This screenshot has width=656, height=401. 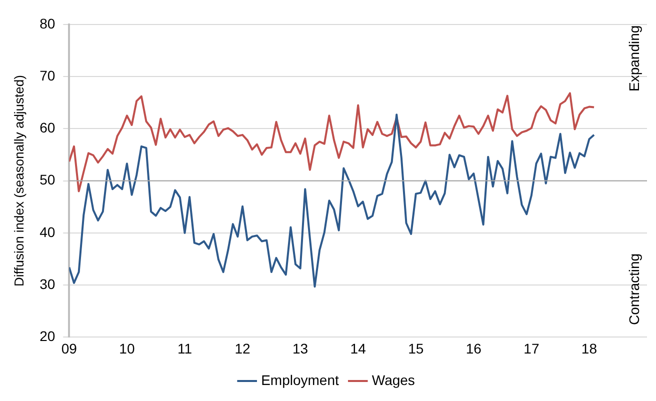 What do you see at coordinates (416, 348) in the screenshot?
I see `x-tick-label: 15` at bounding box center [416, 348].